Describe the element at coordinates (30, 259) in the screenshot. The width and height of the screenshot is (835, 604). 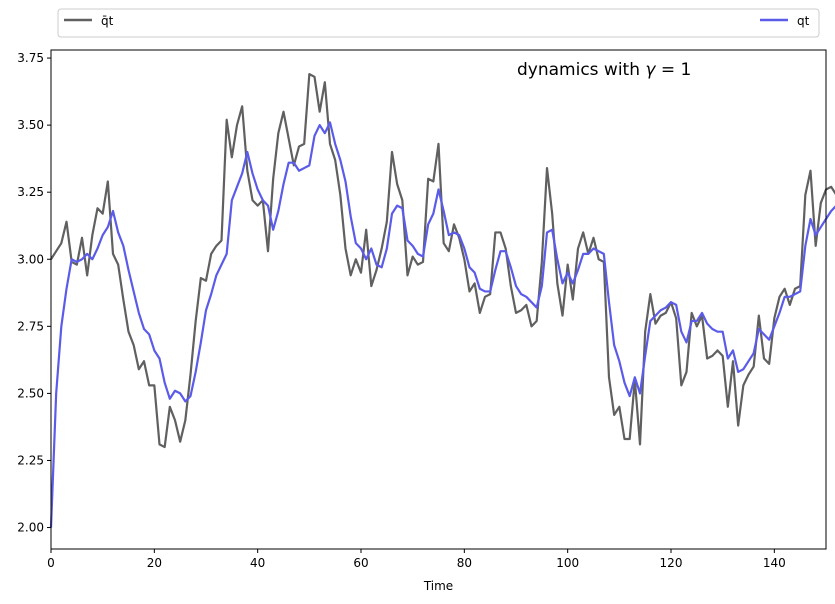
I see `y-tick-label: 3.00` at that location.